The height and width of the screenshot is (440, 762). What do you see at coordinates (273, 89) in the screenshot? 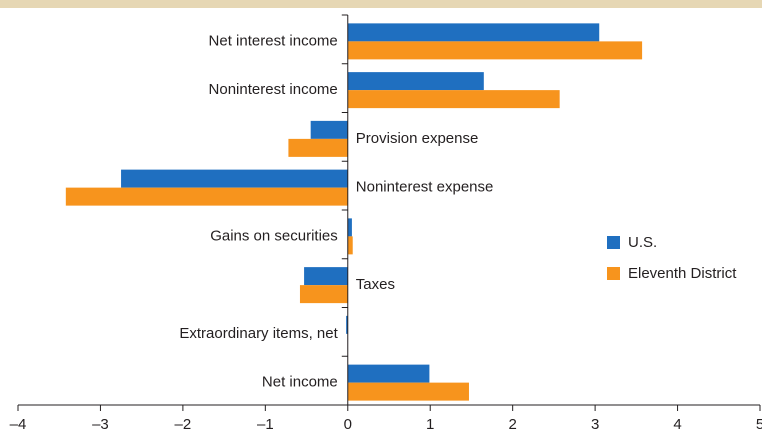
I see `category-label: Noninterest income` at bounding box center [273, 89].